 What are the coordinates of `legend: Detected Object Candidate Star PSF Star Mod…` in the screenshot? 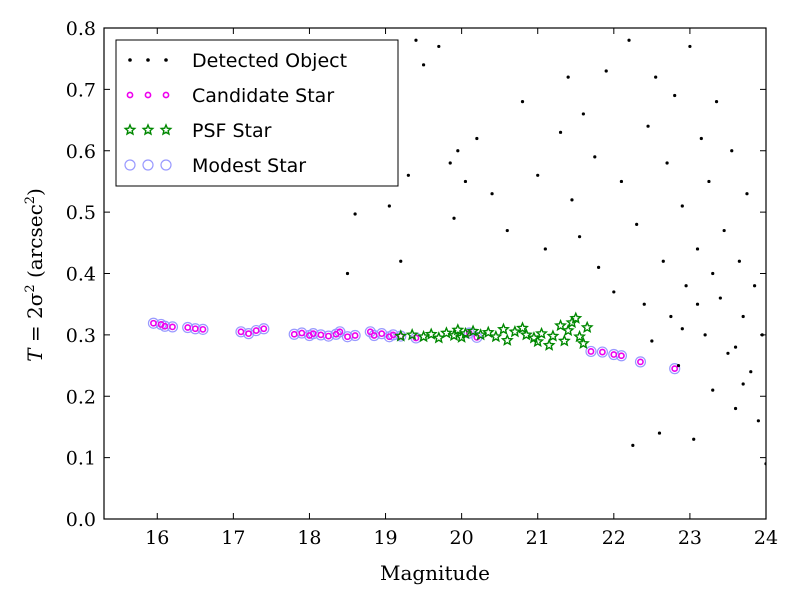 It's located at (257, 113).